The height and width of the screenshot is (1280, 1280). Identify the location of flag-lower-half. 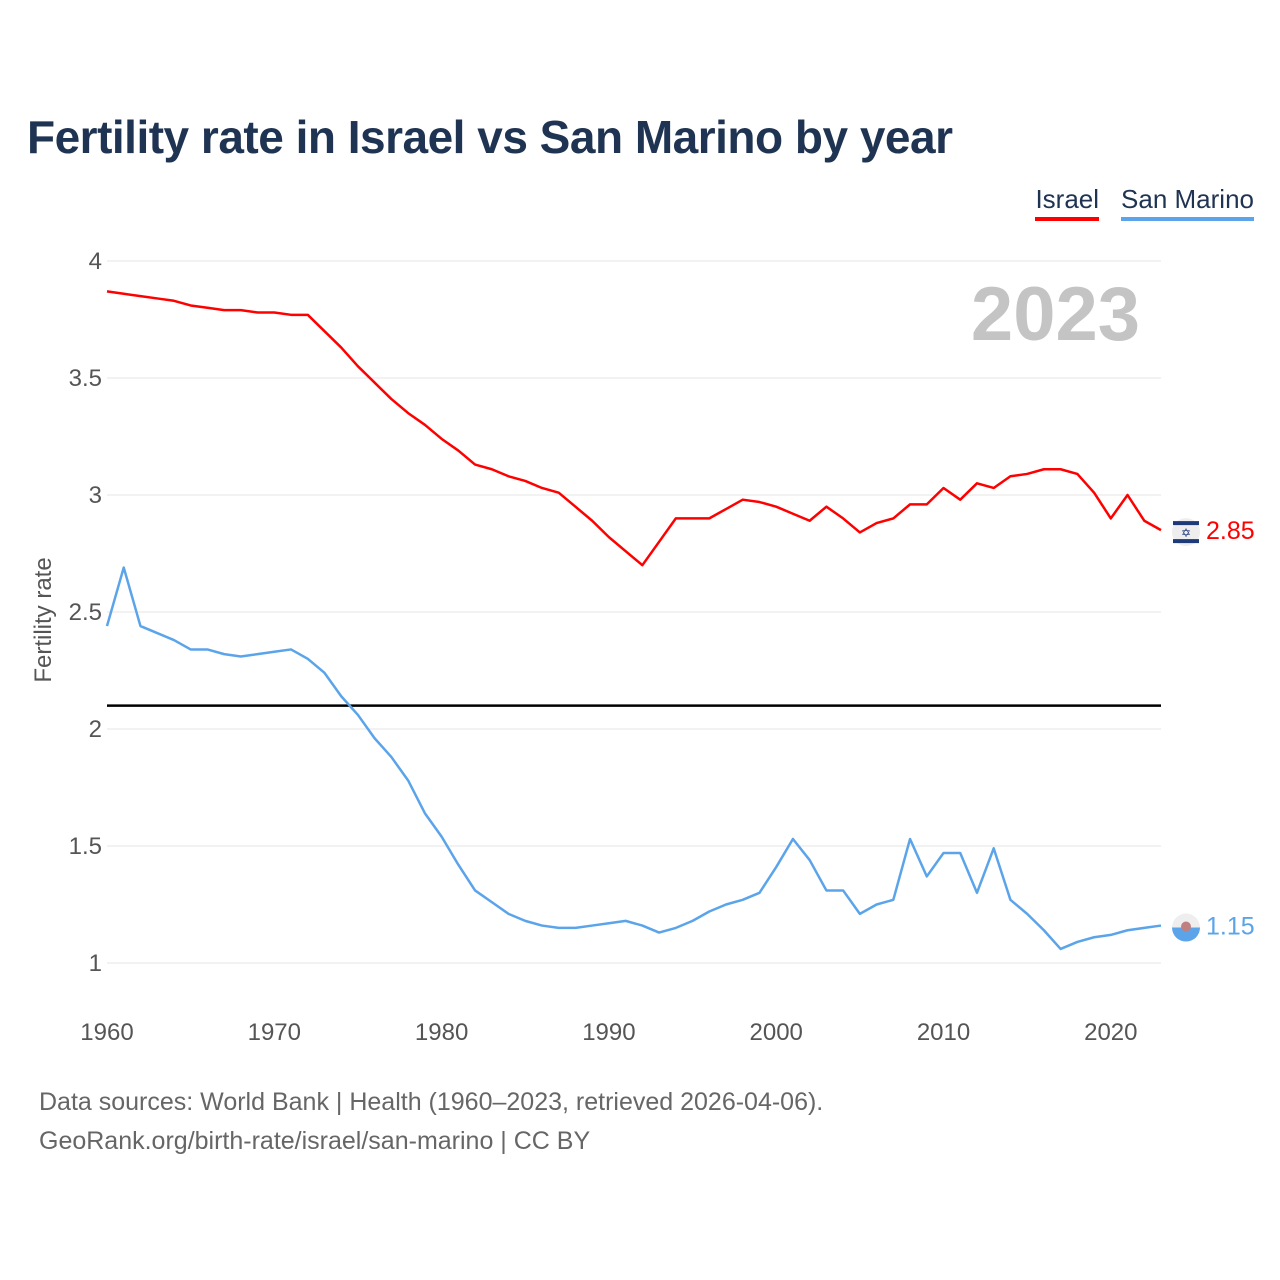
(1186, 934).